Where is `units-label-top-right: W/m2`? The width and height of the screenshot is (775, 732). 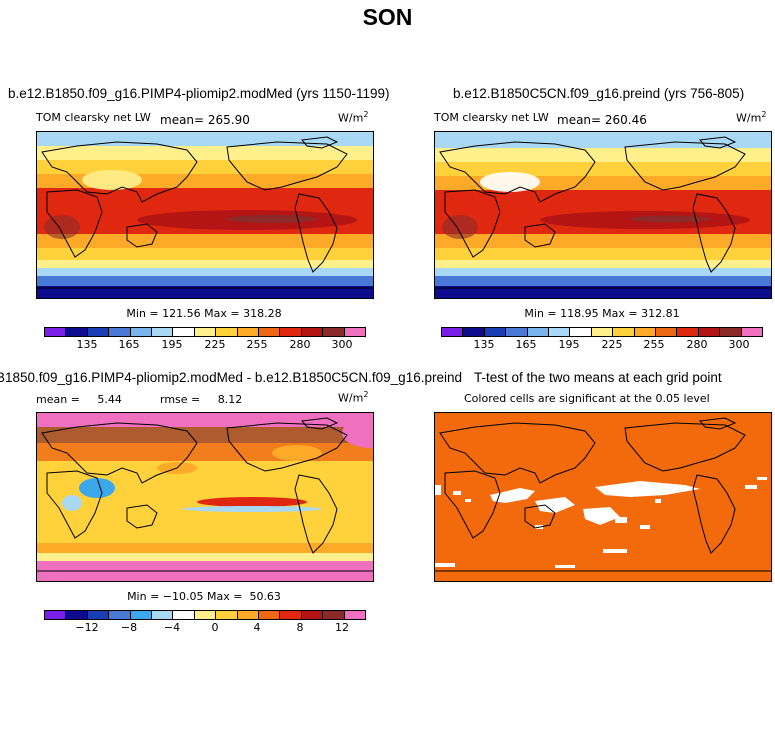 units-label-top-right: W/m2 is located at coordinates (751, 117).